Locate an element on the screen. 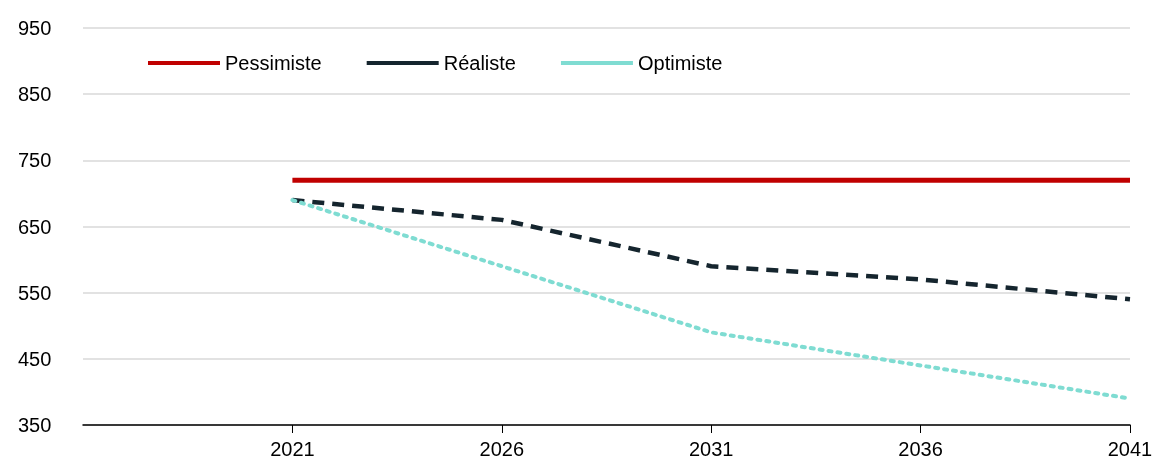  legend-label: Pessimiste is located at coordinates (273, 63).